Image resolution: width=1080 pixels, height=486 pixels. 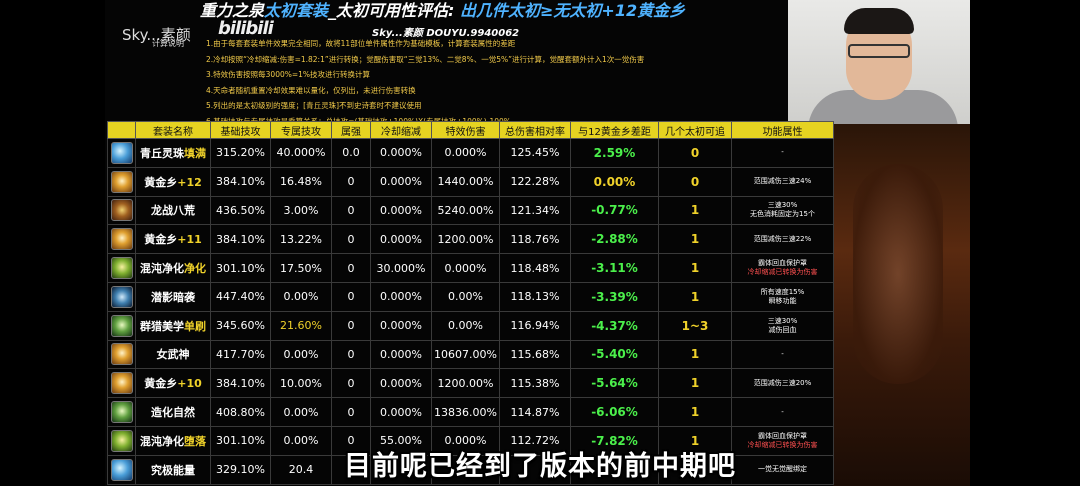 I want to click on total-damage-cell: 112.72%, so click(x=535, y=440).